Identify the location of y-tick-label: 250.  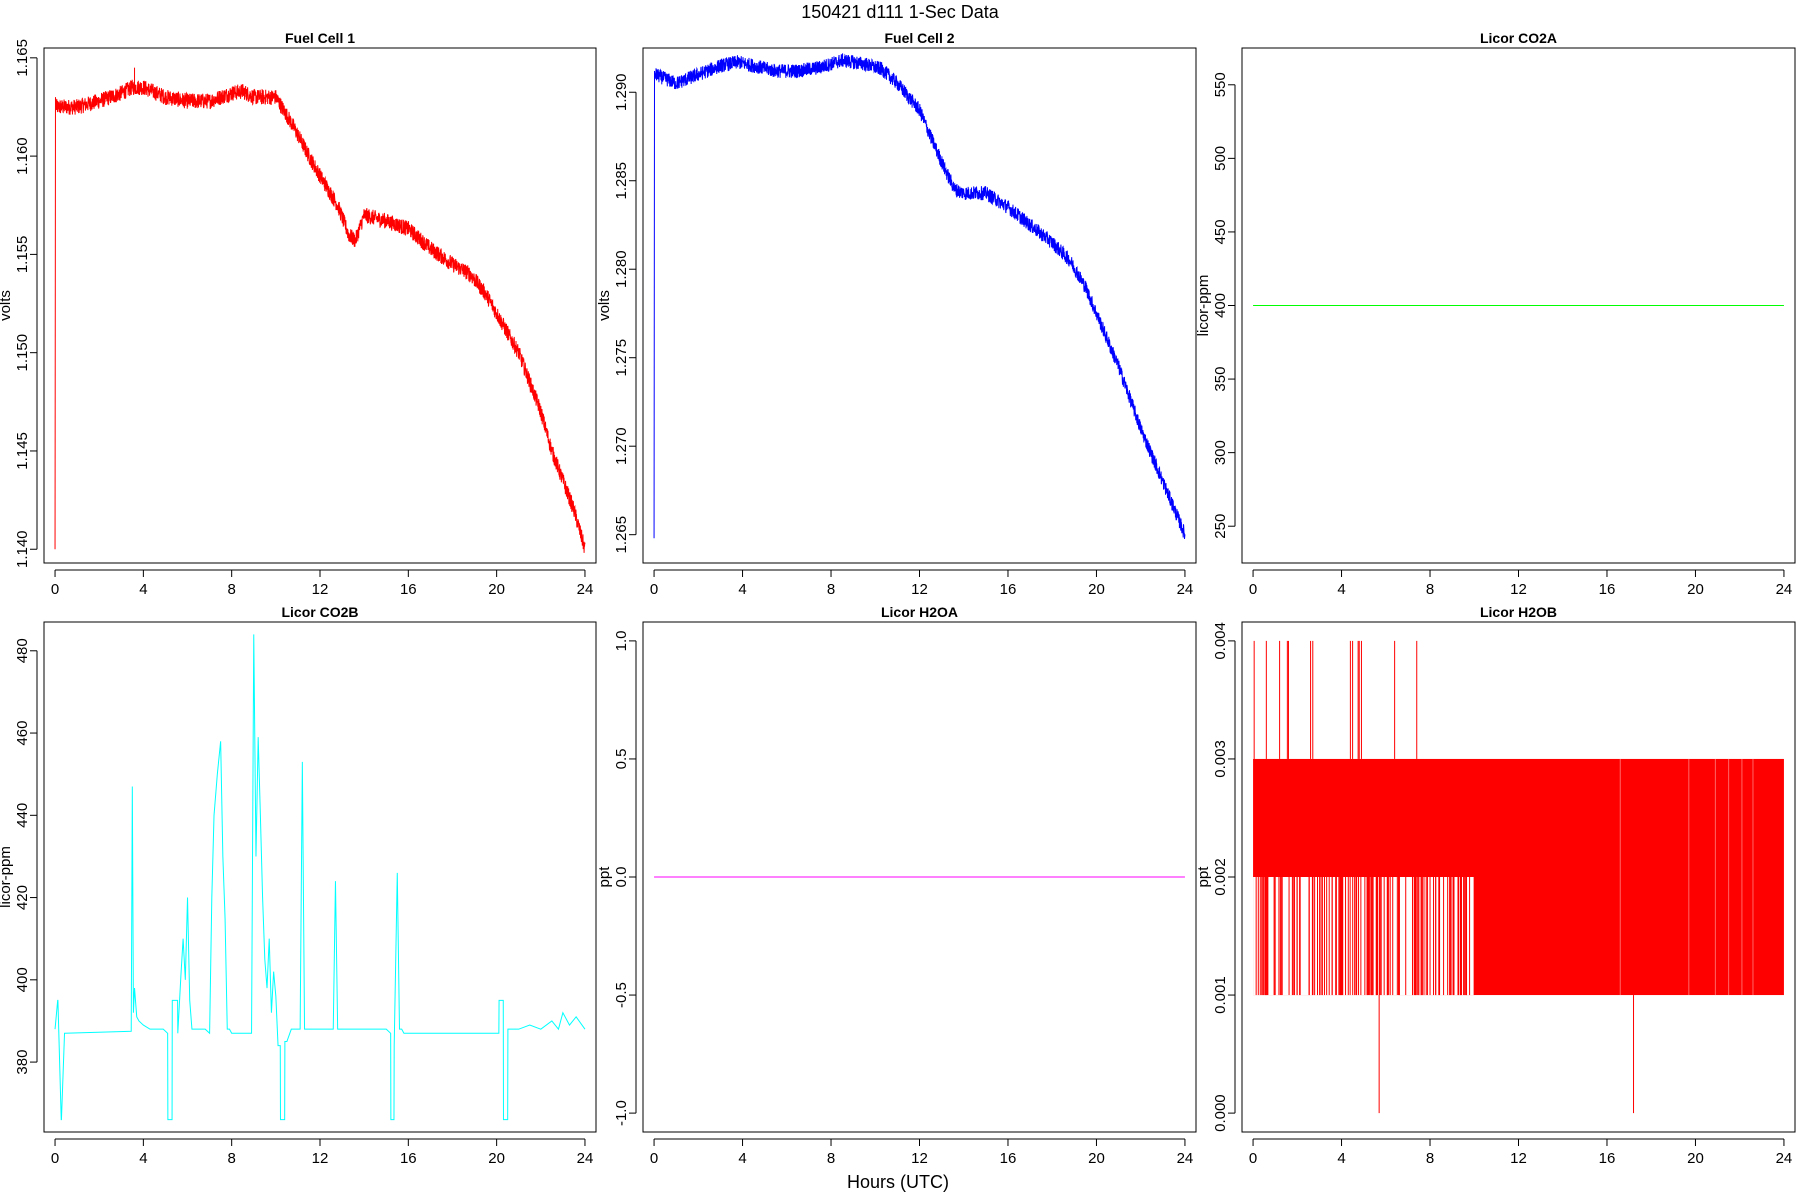
(1220, 526).